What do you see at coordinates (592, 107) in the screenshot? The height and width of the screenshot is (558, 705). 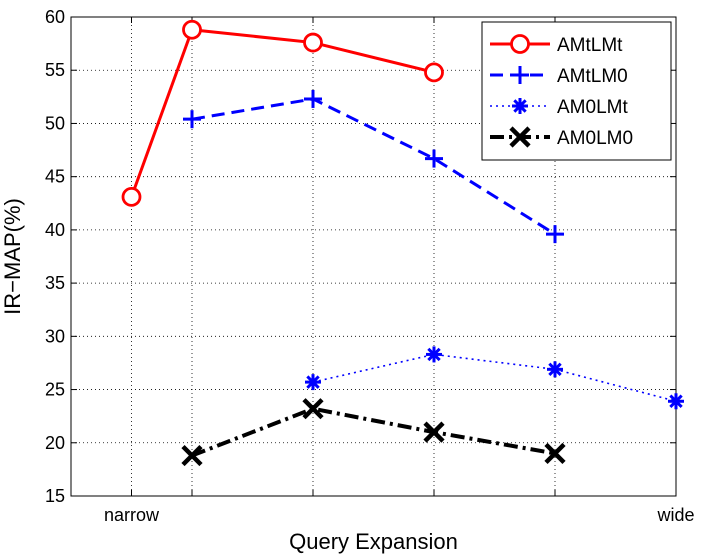 I see `legend-label: AM0LMt` at bounding box center [592, 107].